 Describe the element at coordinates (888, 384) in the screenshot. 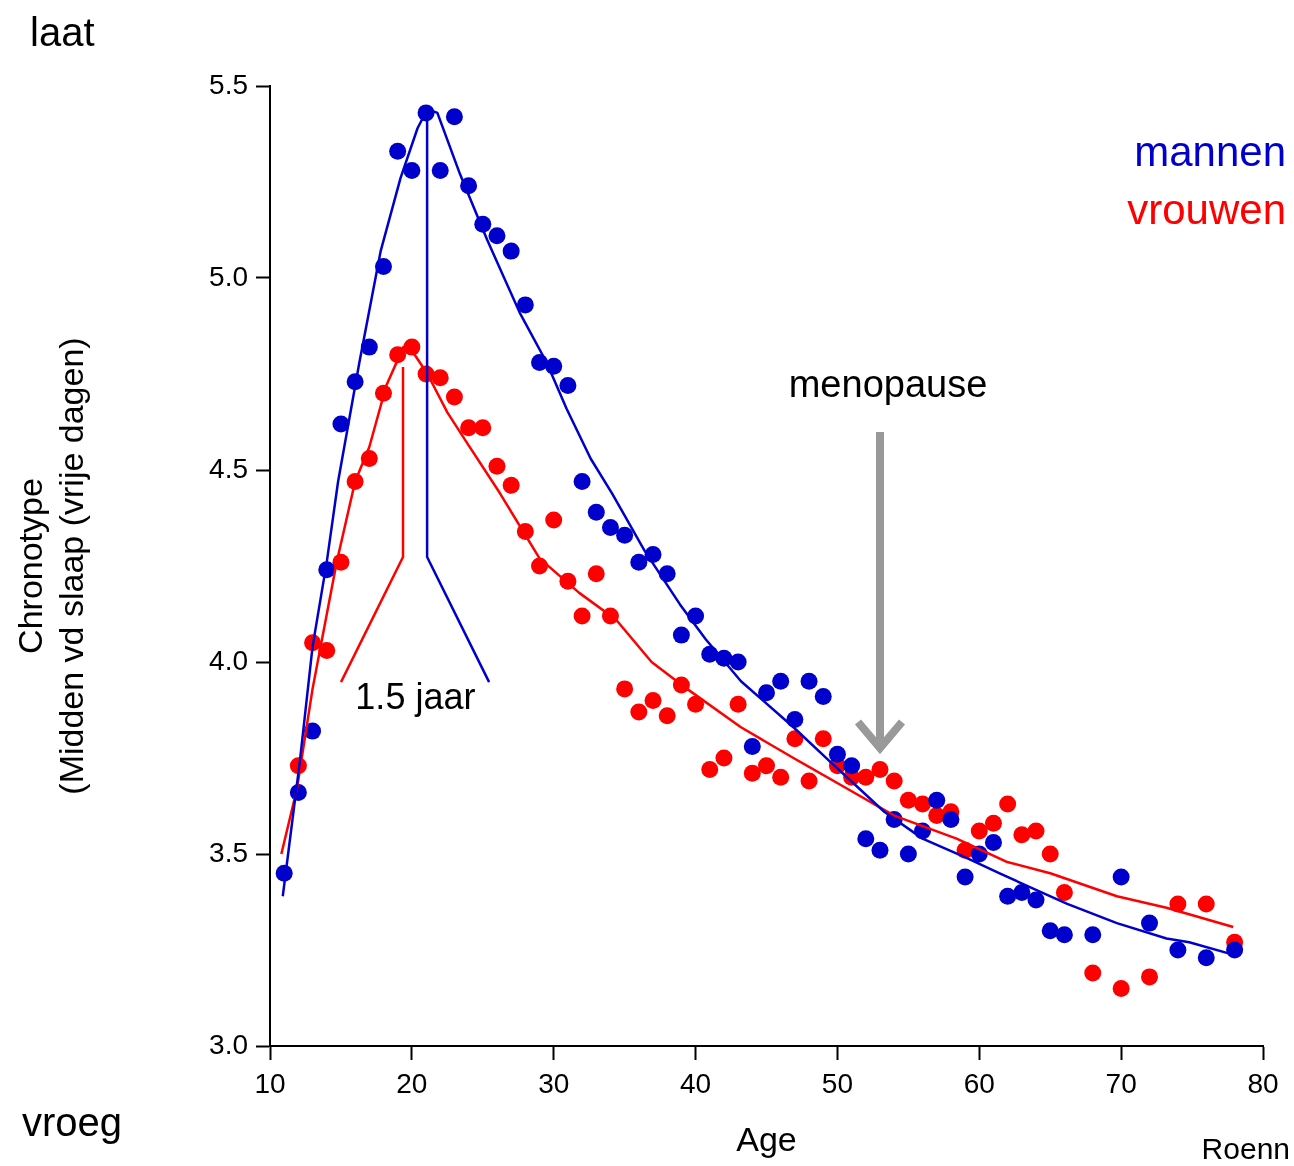

I see `annotation: menopause` at that location.